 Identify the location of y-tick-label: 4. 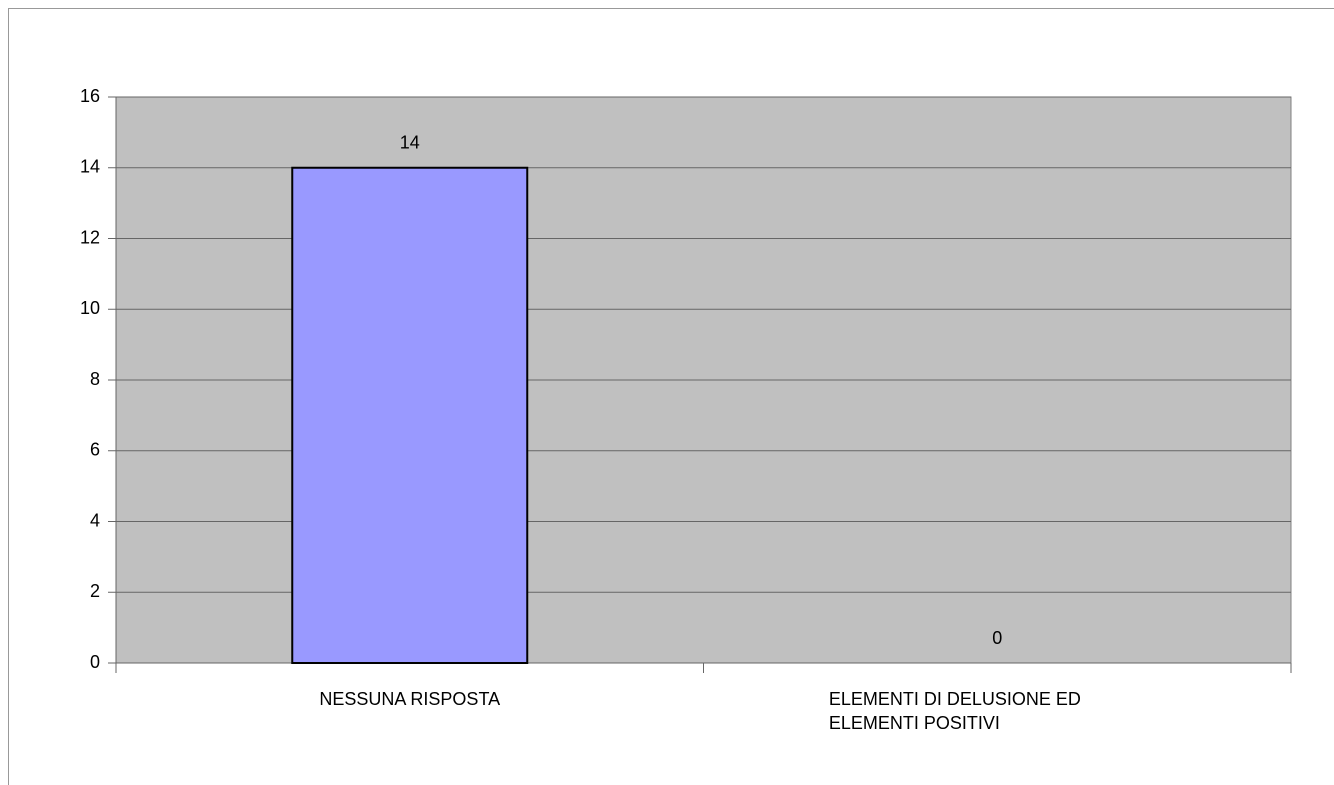
(95, 520).